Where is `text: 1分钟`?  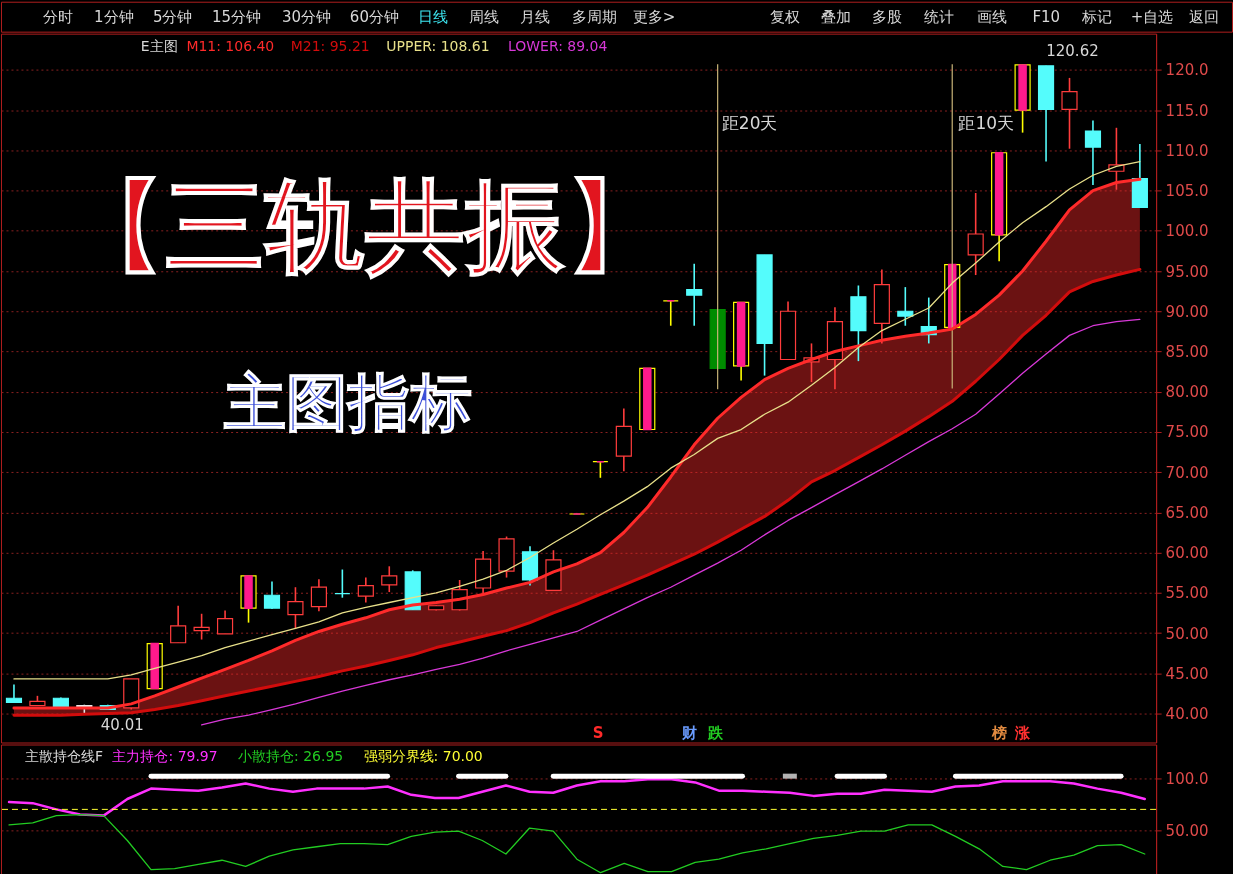
text: 1分钟 is located at coordinates (114, 16).